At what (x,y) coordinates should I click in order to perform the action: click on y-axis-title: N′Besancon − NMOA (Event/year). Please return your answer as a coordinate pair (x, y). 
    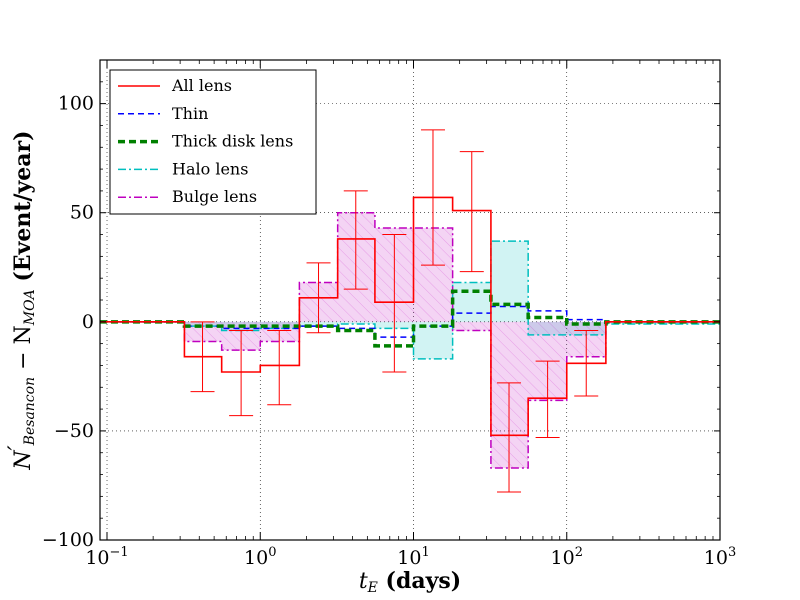
    Looking at the image, I should click on (21, 300).